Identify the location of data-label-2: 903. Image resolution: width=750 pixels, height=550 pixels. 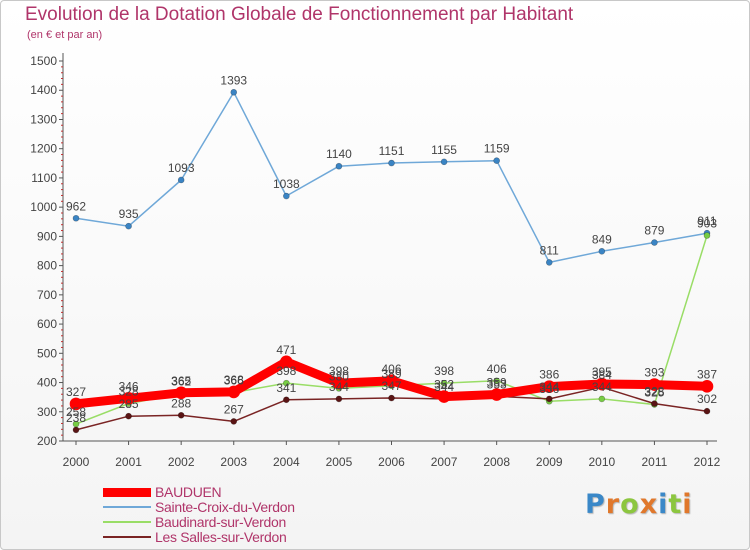
(707, 224).